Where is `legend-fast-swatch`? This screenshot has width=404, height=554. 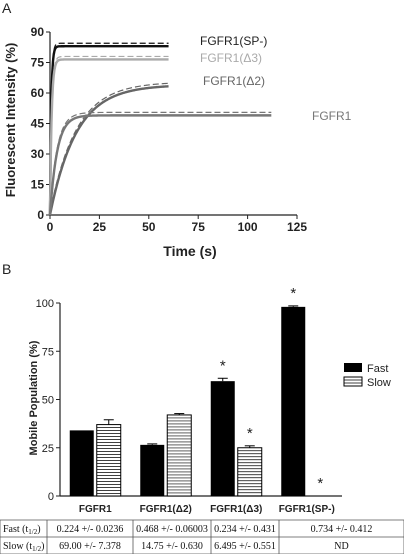
legend-fast-swatch is located at coordinates (353, 367).